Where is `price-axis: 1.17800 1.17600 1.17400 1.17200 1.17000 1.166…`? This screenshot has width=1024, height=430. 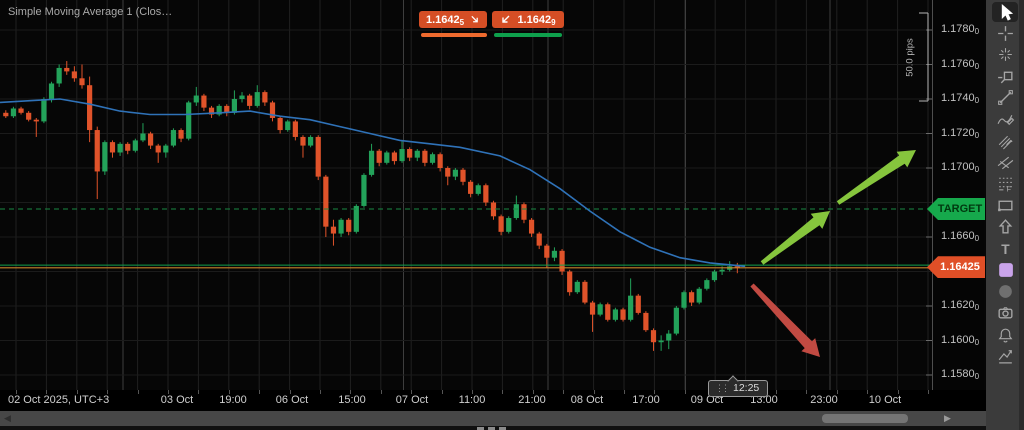 price-axis: 1.17800 1.17600 1.17400 1.17200 1.17000 1.166… is located at coordinates (956, 195).